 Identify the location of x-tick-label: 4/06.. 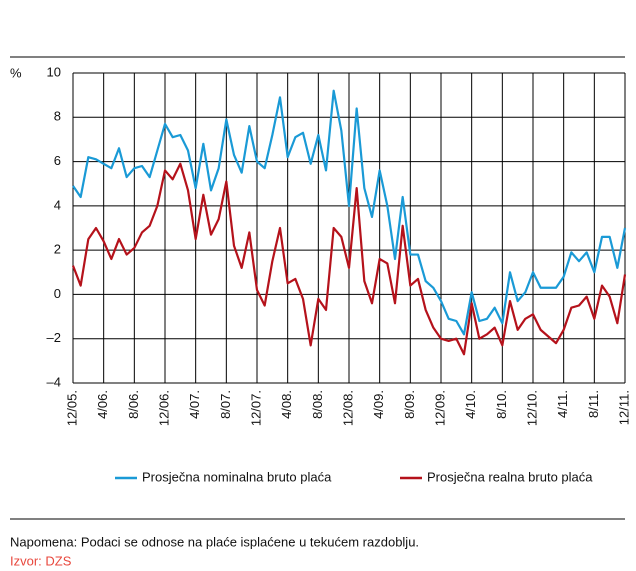
(102, 404).